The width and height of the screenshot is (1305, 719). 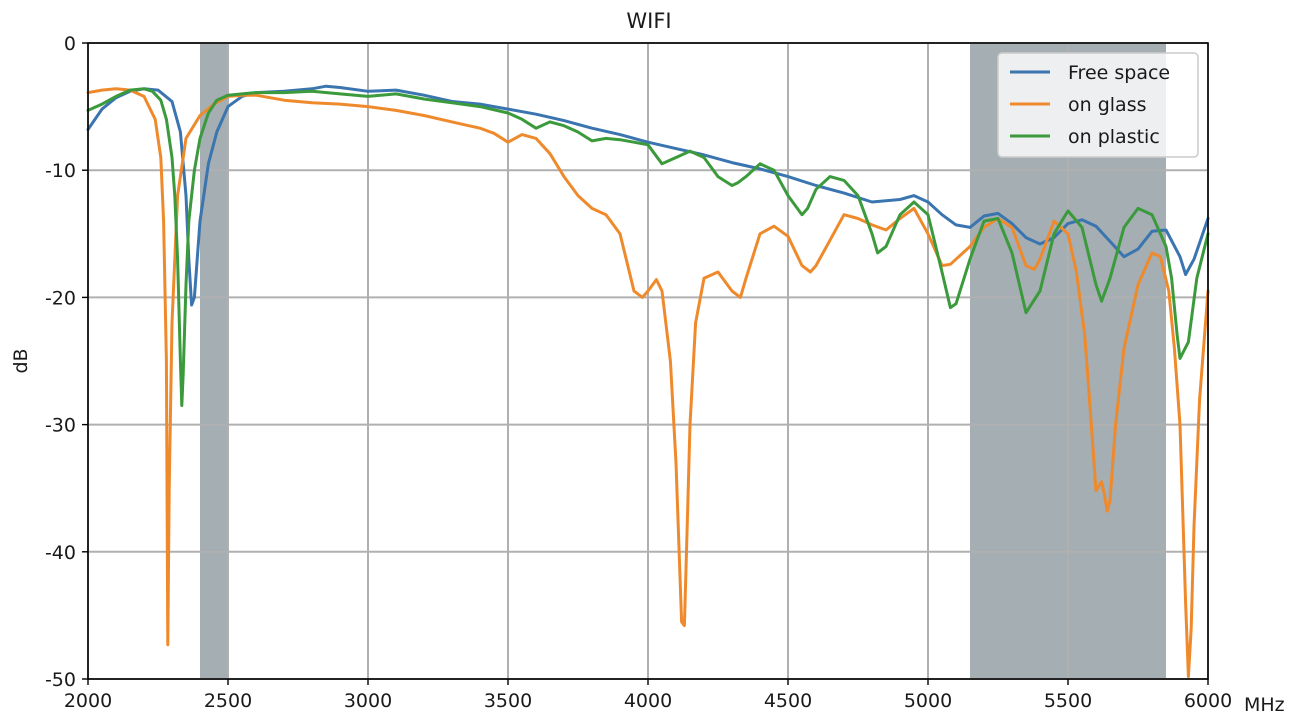 What do you see at coordinates (788, 701) in the screenshot?
I see `x-tick-label: 4500` at bounding box center [788, 701].